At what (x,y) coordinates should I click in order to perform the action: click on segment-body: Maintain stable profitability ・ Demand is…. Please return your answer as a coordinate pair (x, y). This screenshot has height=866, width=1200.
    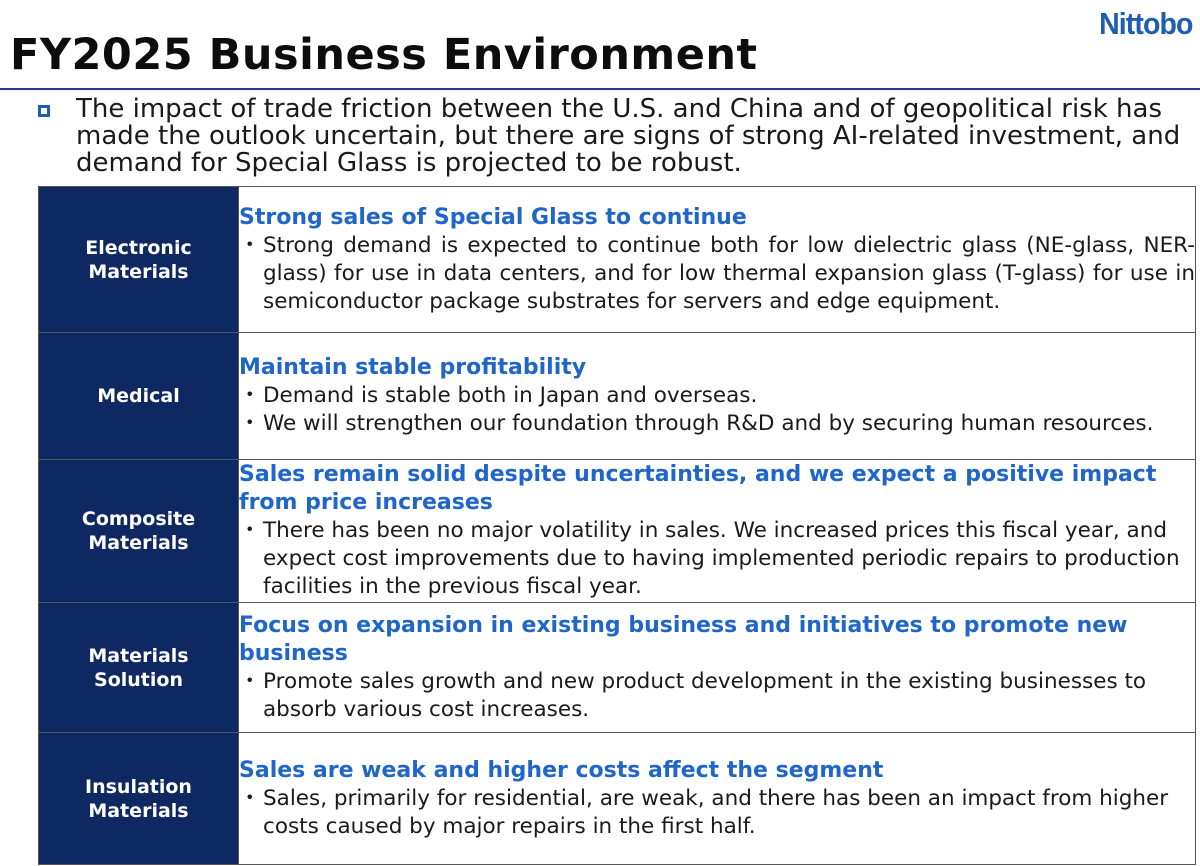
    Looking at the image, I should click on (717, 396).